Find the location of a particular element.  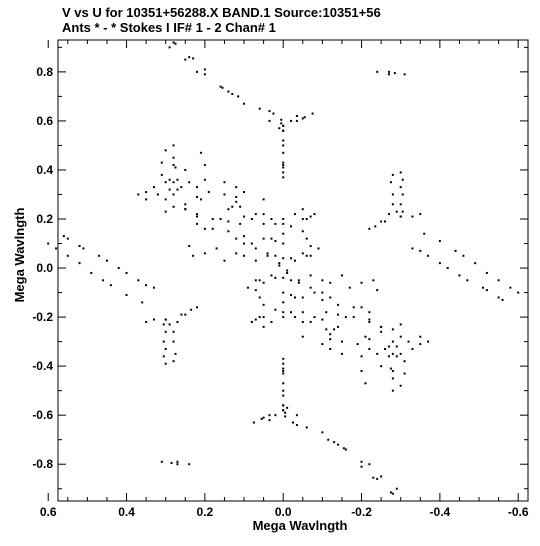

x-tick-label: 0.2 is located at coordinates (205, 512).